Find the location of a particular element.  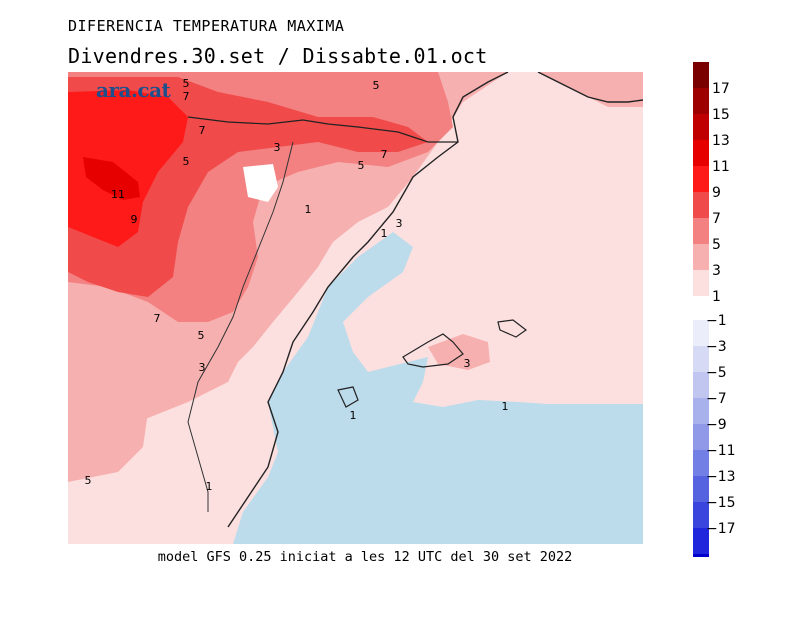

legend-label: 11 is located at coordinates (721, 167).